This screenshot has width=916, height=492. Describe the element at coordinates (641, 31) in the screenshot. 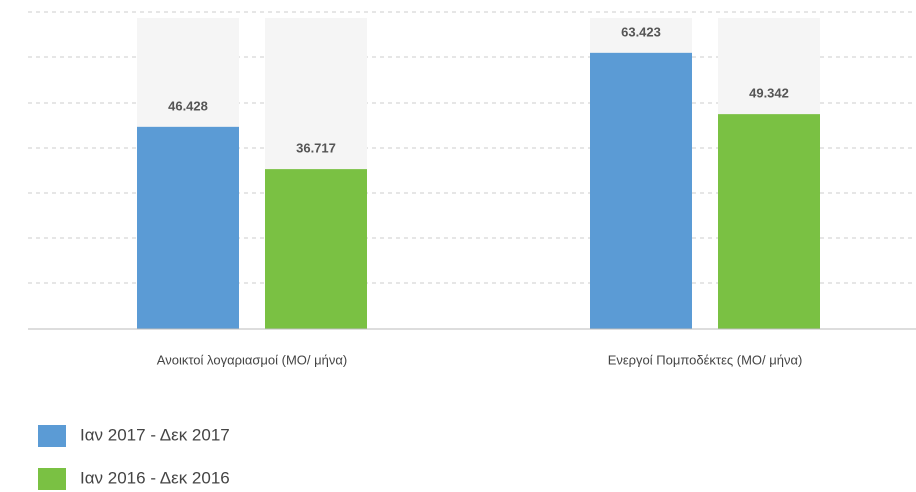

I see `value-label: 63.423` at that location.